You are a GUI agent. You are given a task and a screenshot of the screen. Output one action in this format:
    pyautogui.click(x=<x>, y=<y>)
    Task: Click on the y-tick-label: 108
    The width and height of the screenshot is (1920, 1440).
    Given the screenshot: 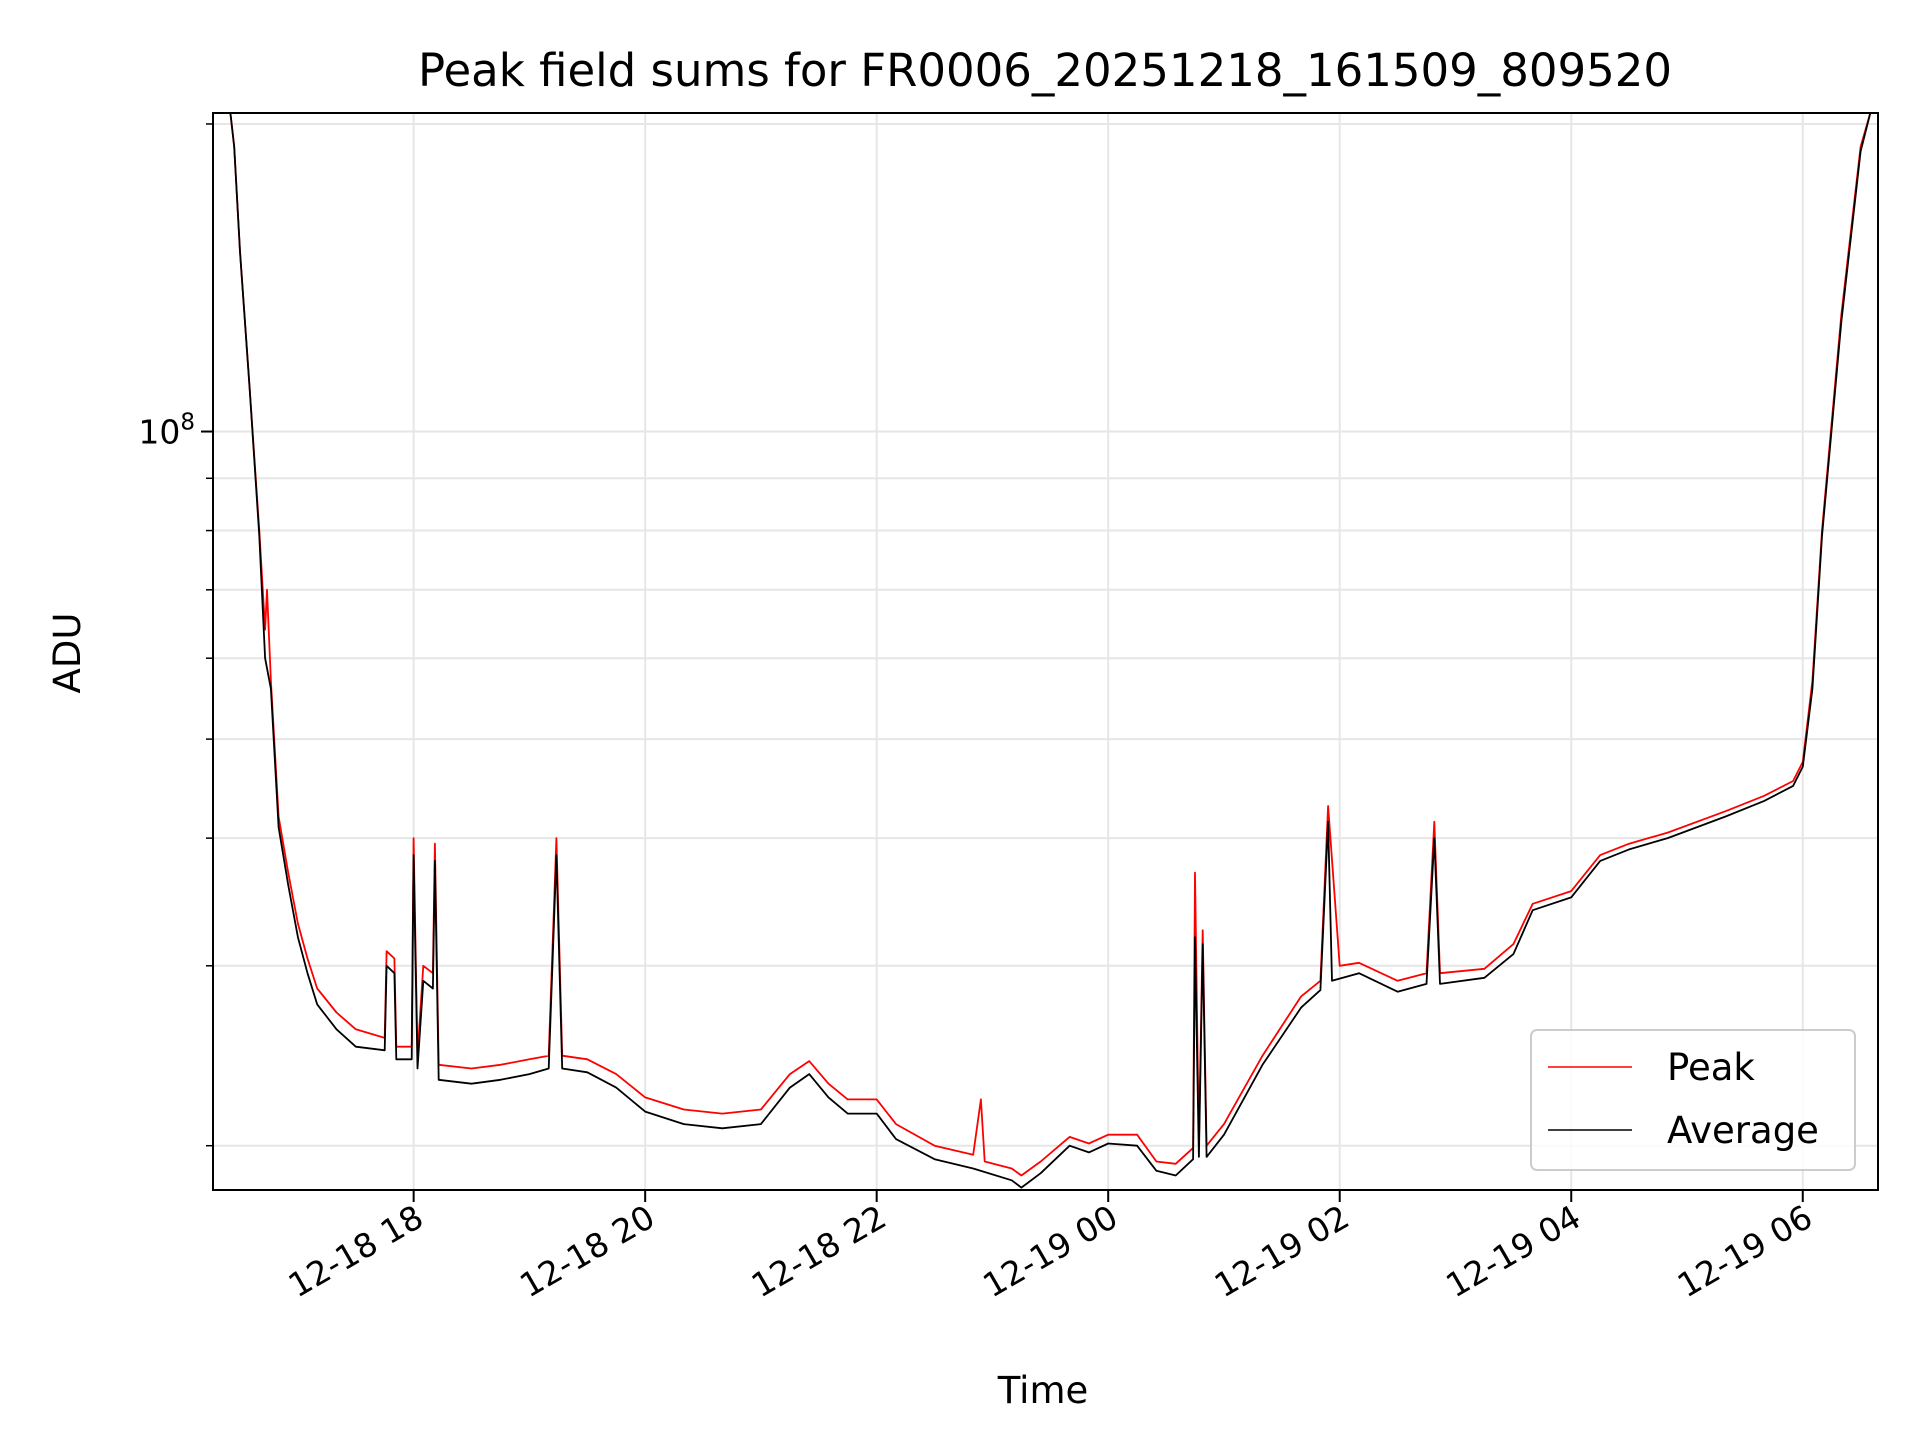 What is the action you would take?
    pyautogui.click(x=166, y=431)
    